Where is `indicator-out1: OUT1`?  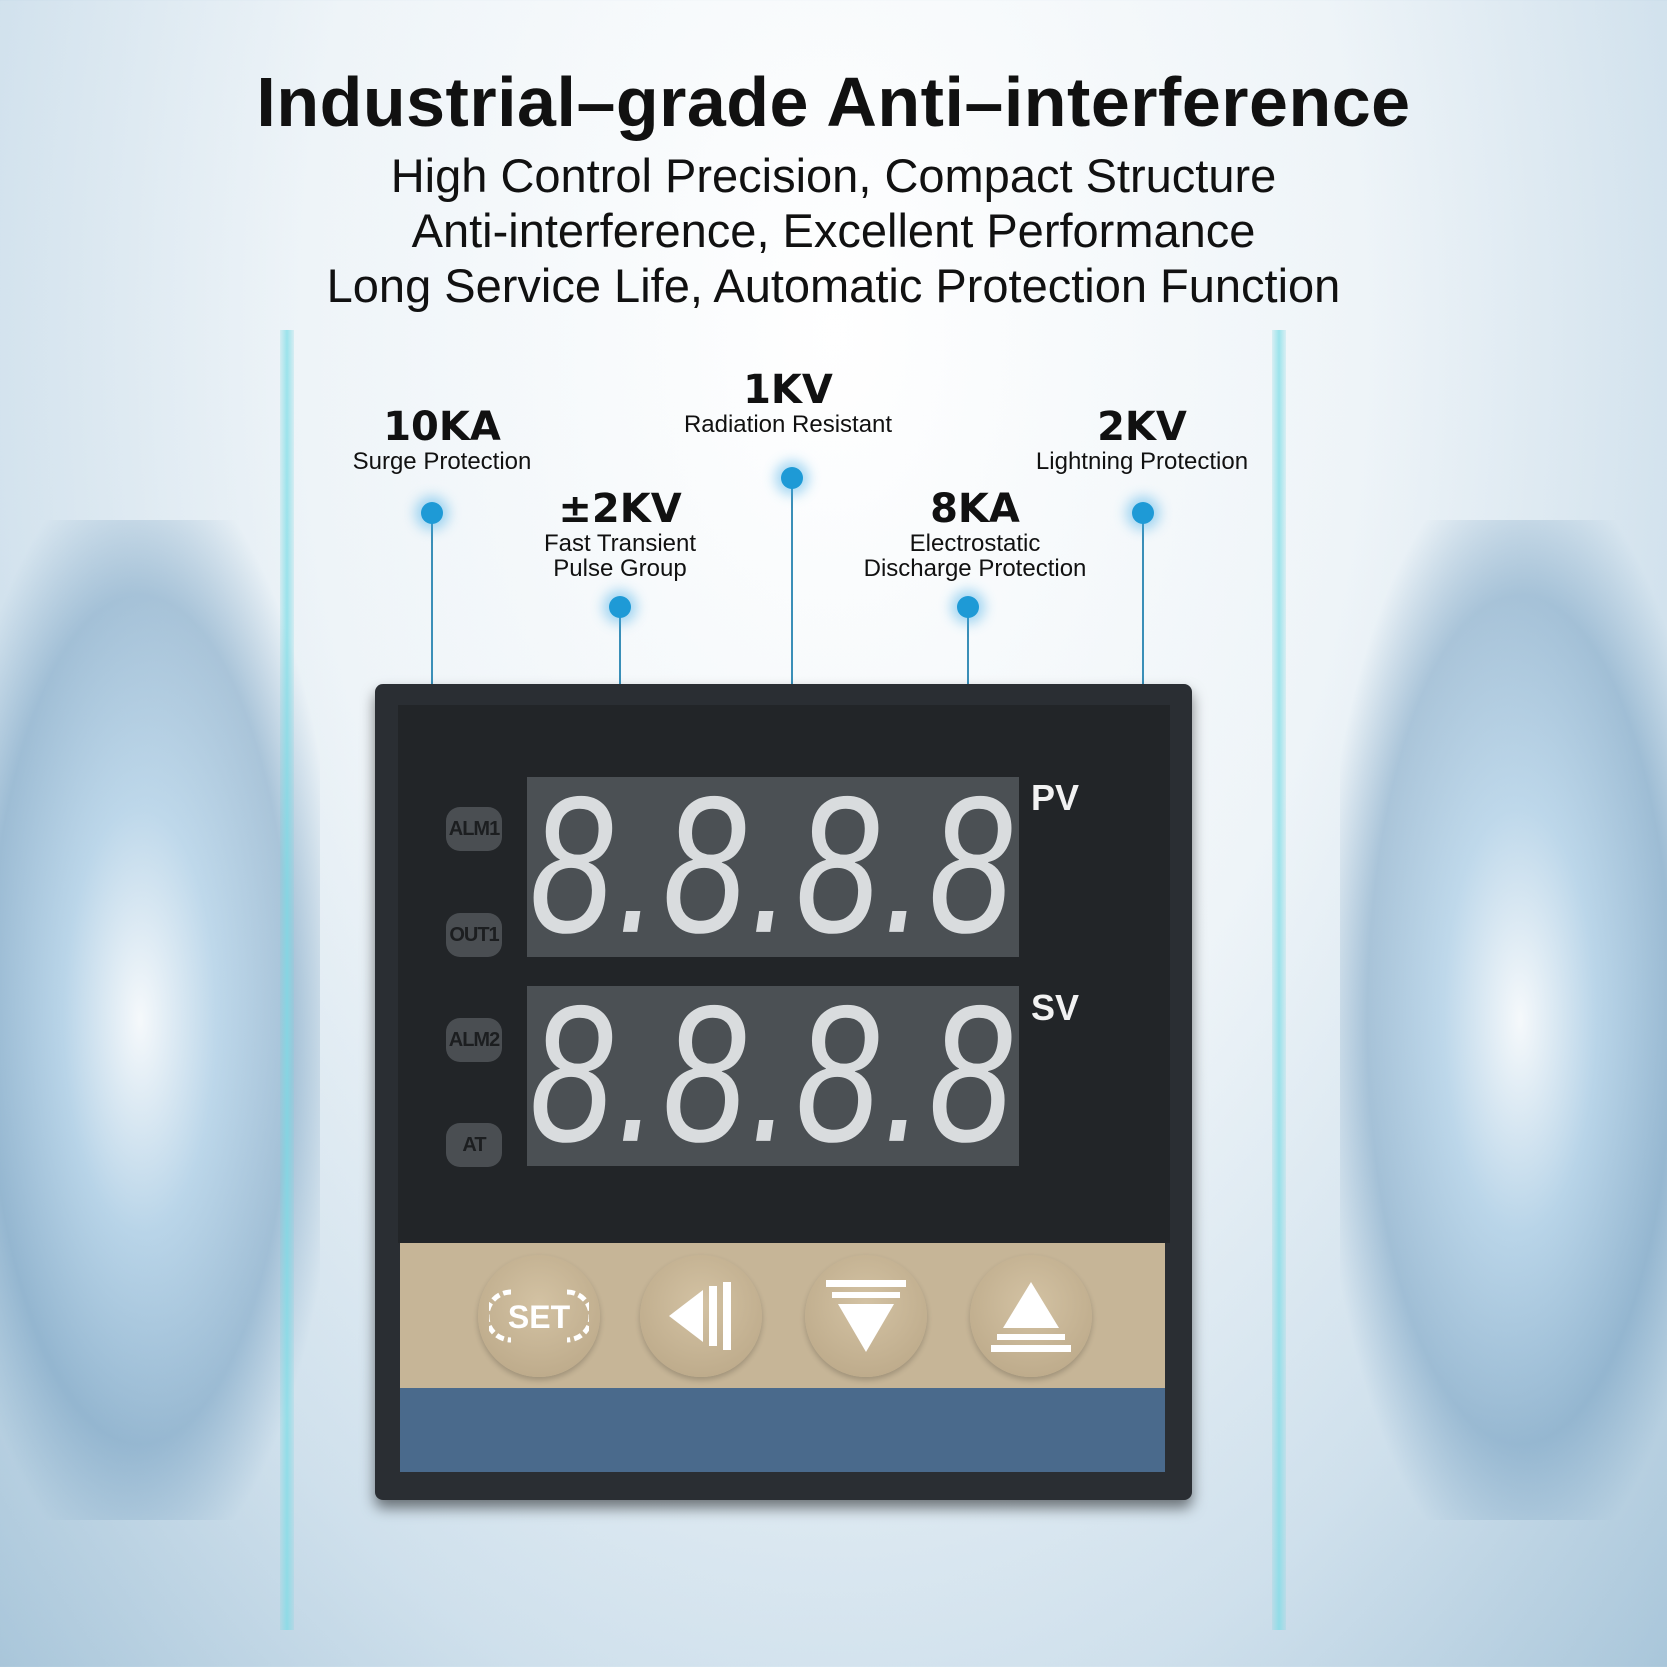
indicator-out1: OUT1 is located at coordinates (474, 935).